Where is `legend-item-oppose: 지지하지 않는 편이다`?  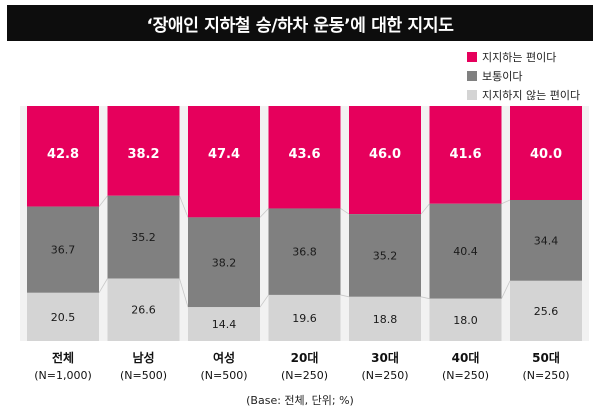
legend-item-oppose: 지지하지 않는 편이다 is located at coordinates (523, 94).